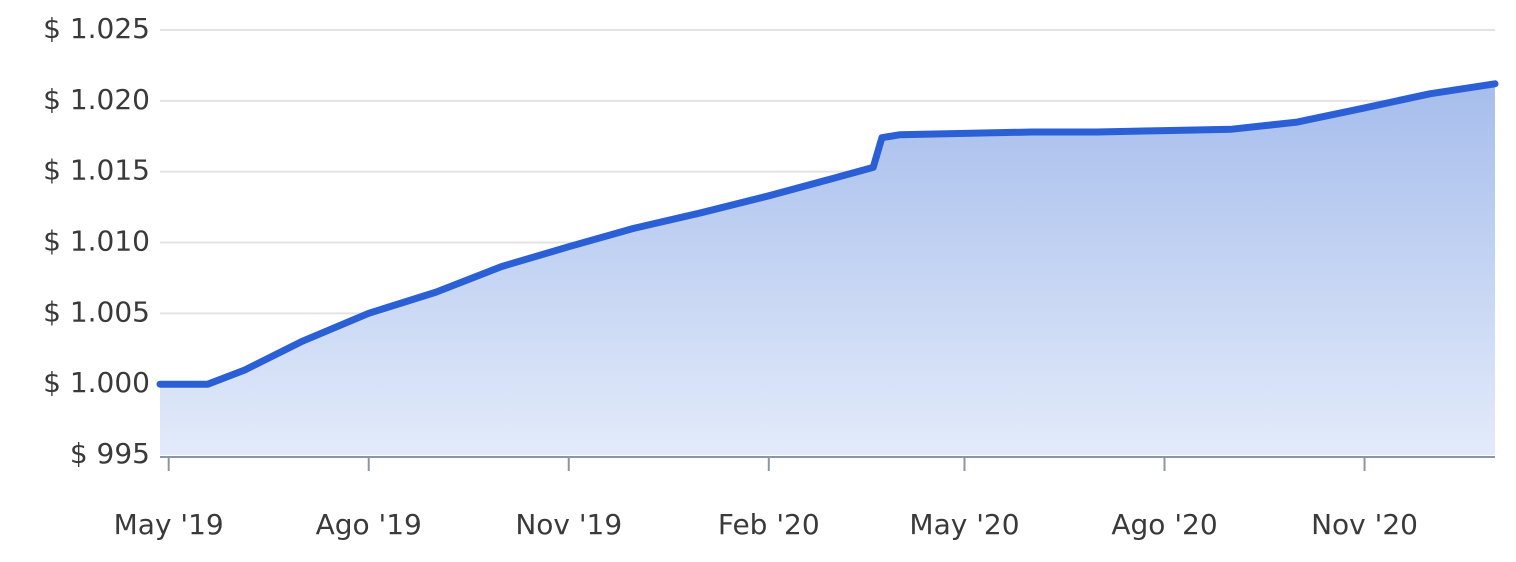  What do you see at coordinates (96, 28) in the screenshot?
I see `y-tick-label: $ 1.025` at bounding box center [96, 28].